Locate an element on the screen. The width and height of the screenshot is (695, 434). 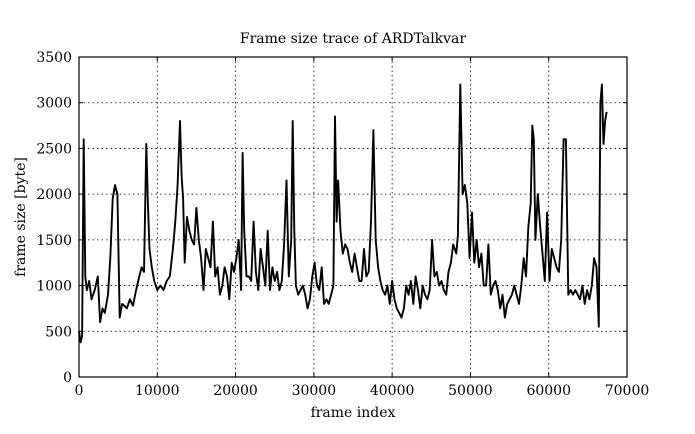
y-tick-label: 1000 is located at coordinates (54, 287).